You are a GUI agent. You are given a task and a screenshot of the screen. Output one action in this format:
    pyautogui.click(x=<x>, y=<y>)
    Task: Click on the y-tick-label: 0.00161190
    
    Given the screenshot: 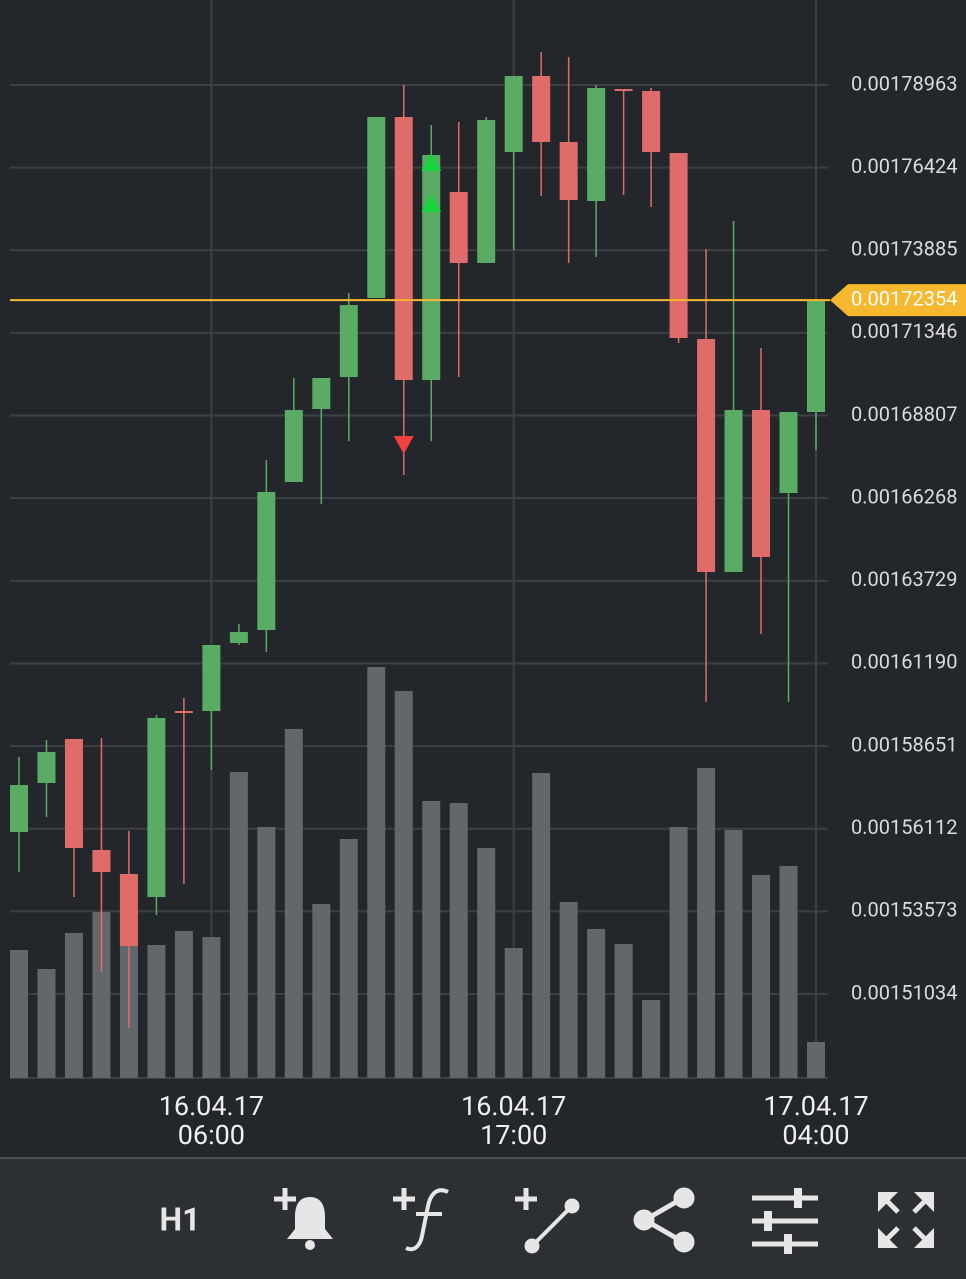 What is the action you would take?
    pyautogui.click(x=904, y=662)
    